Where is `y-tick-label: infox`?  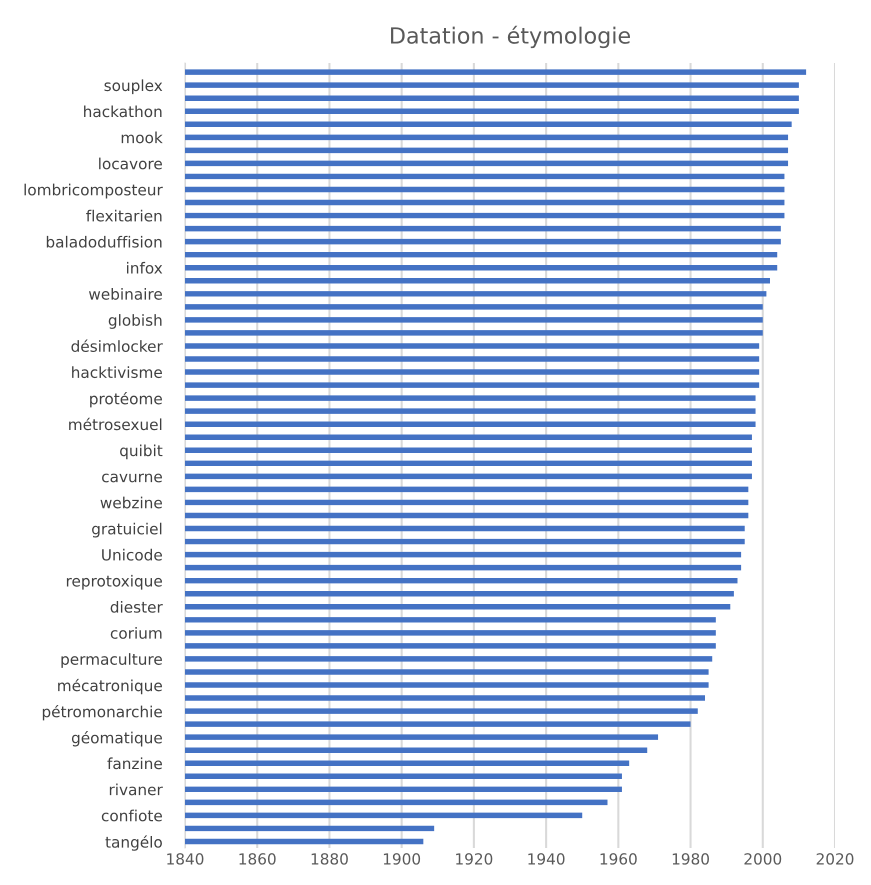 y-tick-label: infox is located at coordinates (144, 268).